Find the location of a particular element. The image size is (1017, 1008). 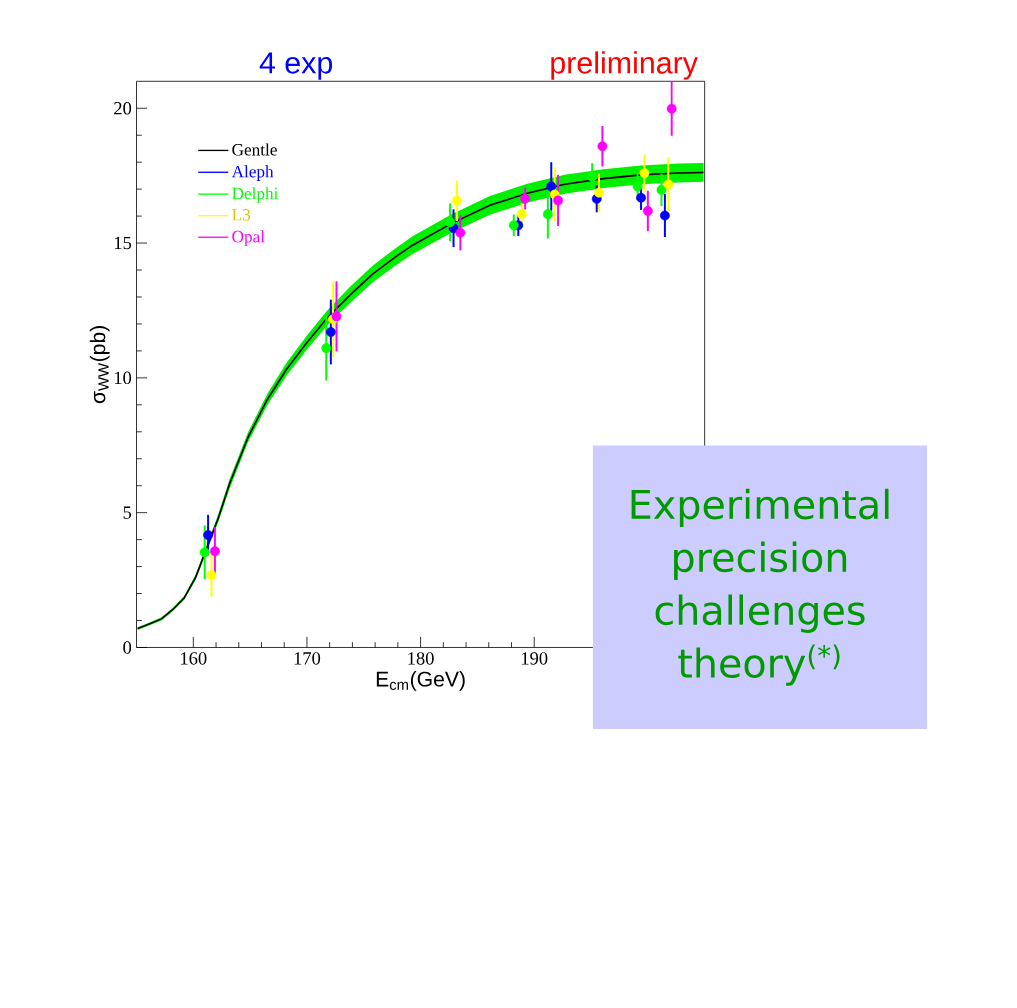

y-tick-label: 20 is located at coordinates (123, 108).